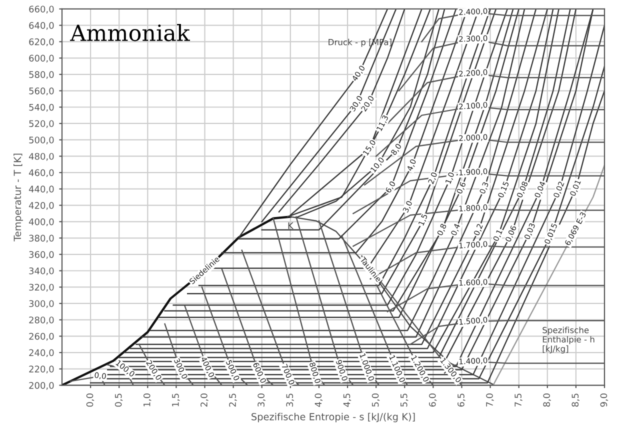 This screenshot has height=448, width=620. I want to click on text: Ammoniak, so click(130, 33).